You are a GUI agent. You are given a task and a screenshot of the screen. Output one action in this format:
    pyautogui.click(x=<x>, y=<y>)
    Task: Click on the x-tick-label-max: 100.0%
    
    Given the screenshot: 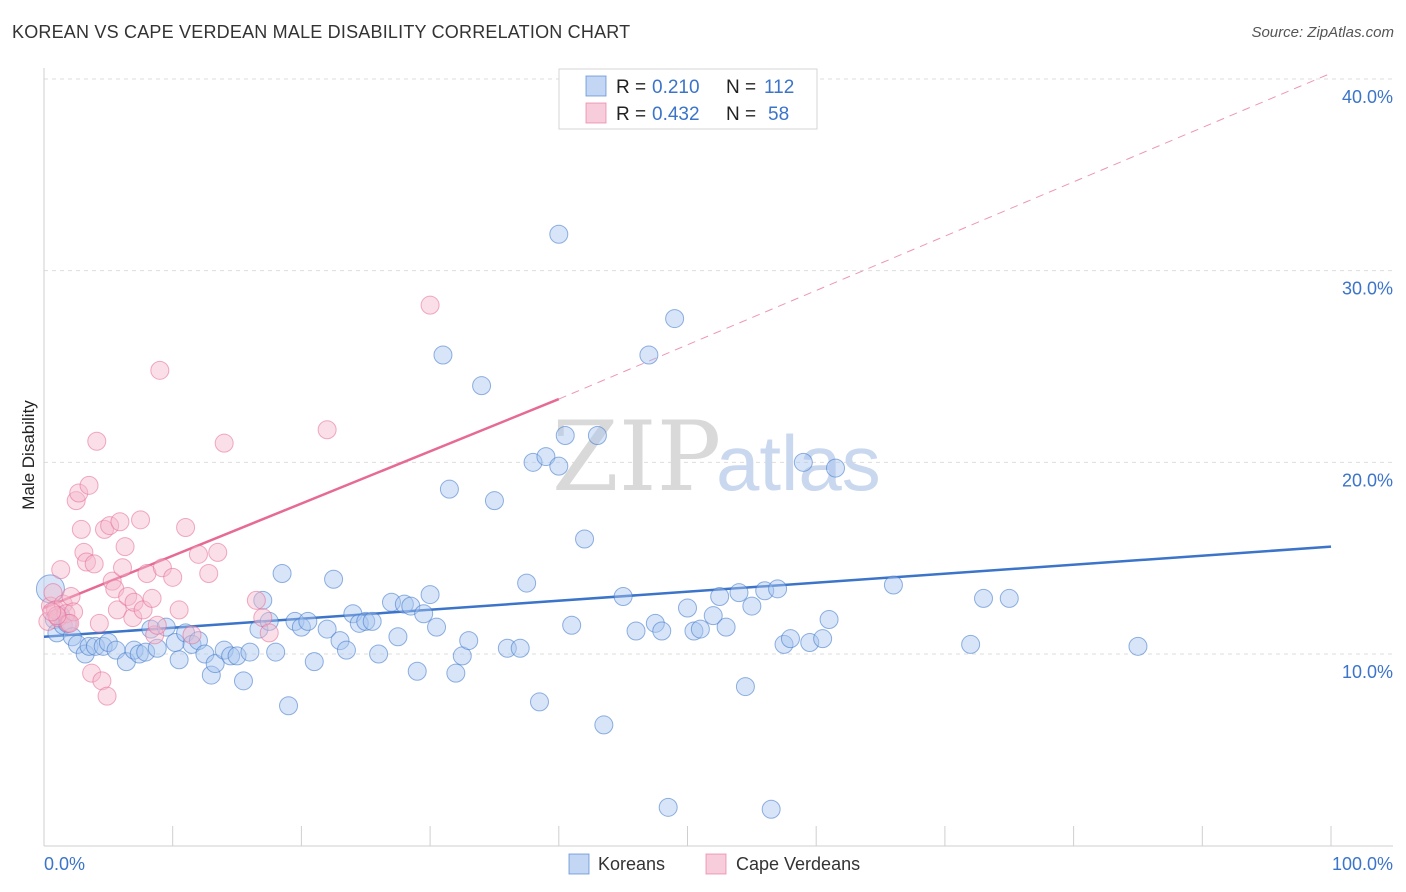 What is the action you would take?
    pyautogui.click(x=1362, y=864)
    